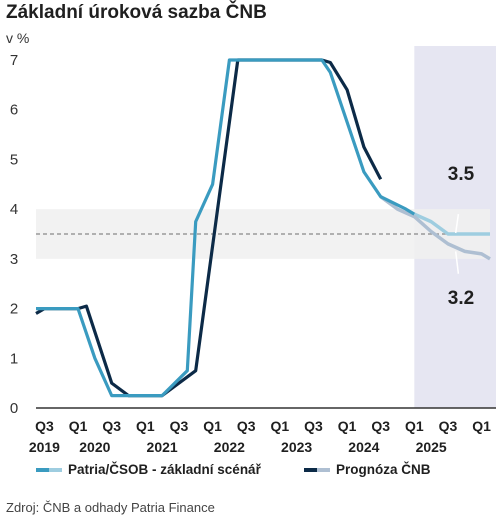  I want to click on x-year-label: 2021, so click(162, 447).